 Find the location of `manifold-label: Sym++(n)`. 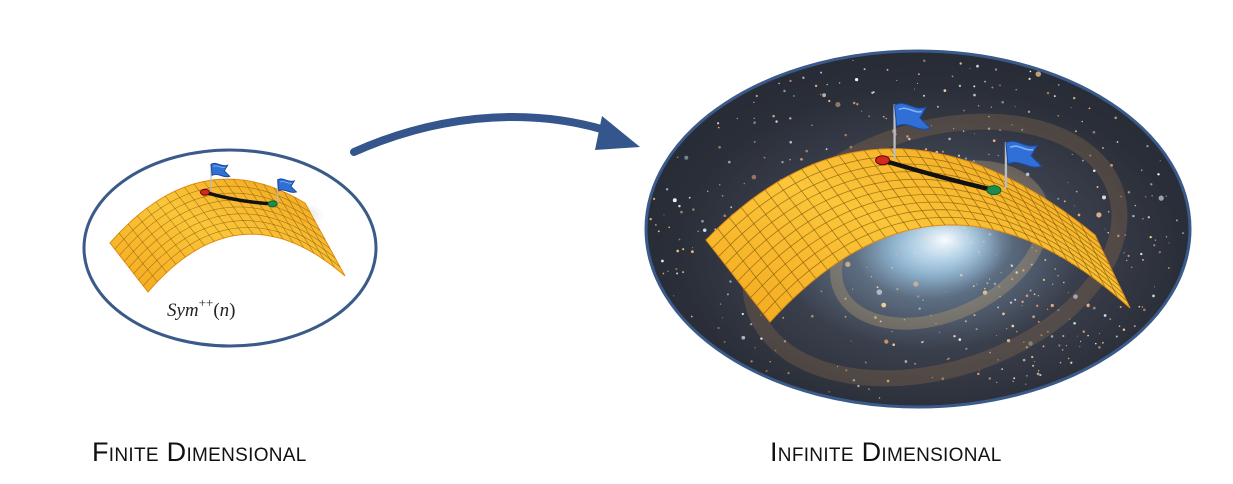

manifold-label: Sym++(n) is located at coordinates (201, 308).